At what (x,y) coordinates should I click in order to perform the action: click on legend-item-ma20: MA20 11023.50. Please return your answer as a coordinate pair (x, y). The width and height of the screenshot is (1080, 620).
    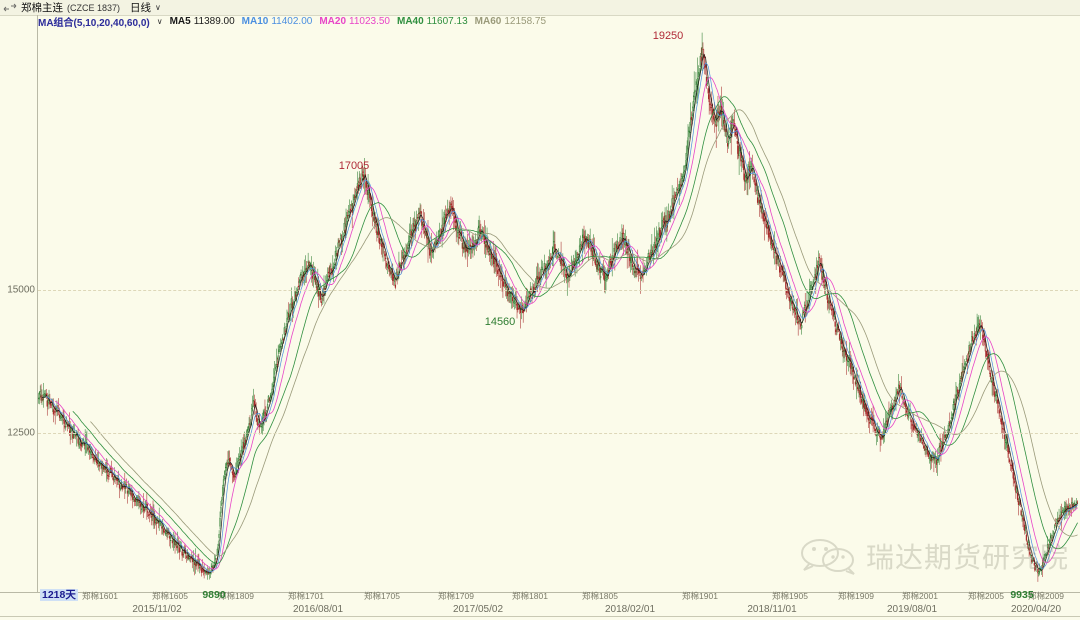
    Looking at the image, I should click on (354, 21).